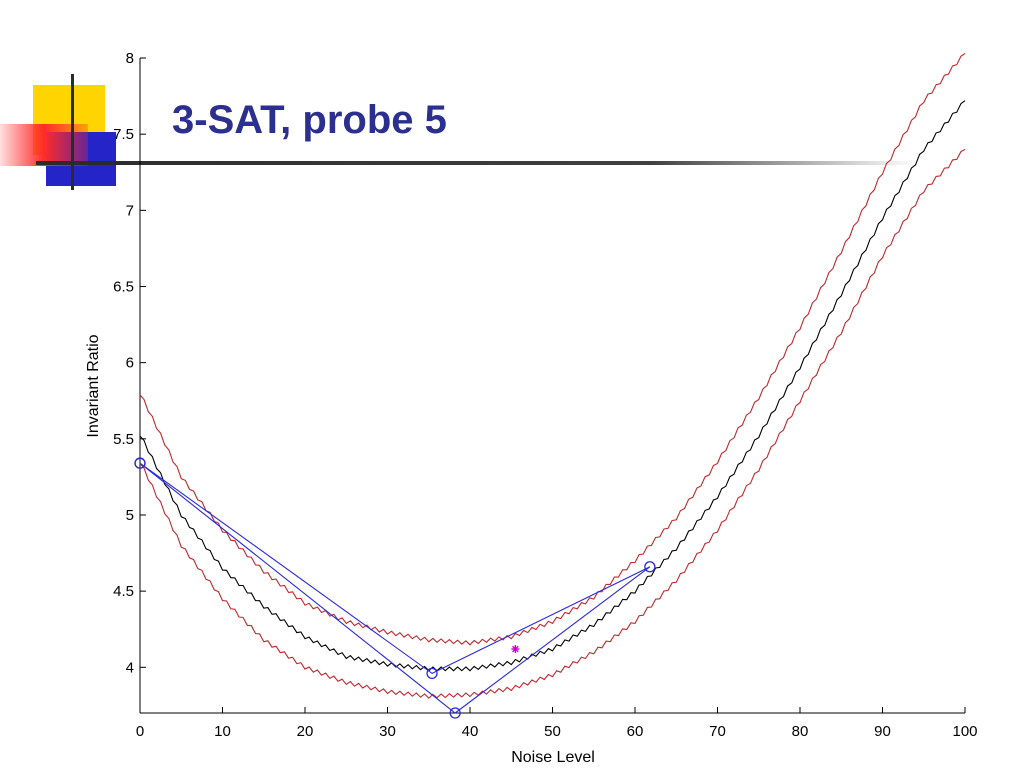 The width and height of the screenshot is (1024, 768). Describe the element at coordinates (123, 286) in the screenshot. I see `y-tick-label: 6.5` at that location.